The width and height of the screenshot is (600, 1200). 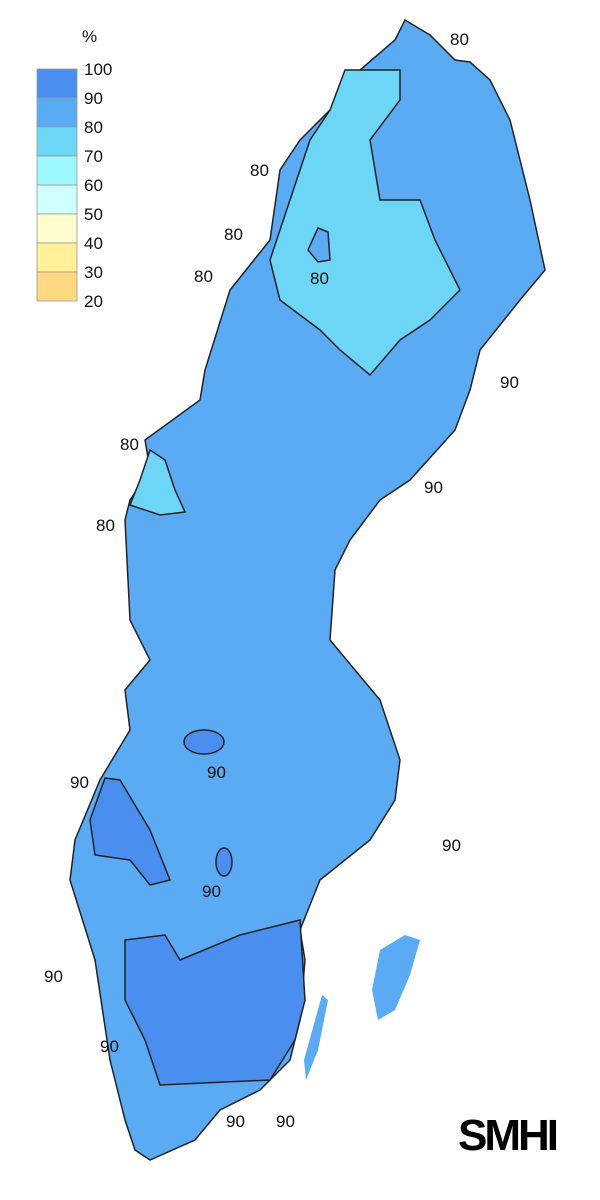 I want to click on legend-tick-label: 30, so click(x=93, y=272).